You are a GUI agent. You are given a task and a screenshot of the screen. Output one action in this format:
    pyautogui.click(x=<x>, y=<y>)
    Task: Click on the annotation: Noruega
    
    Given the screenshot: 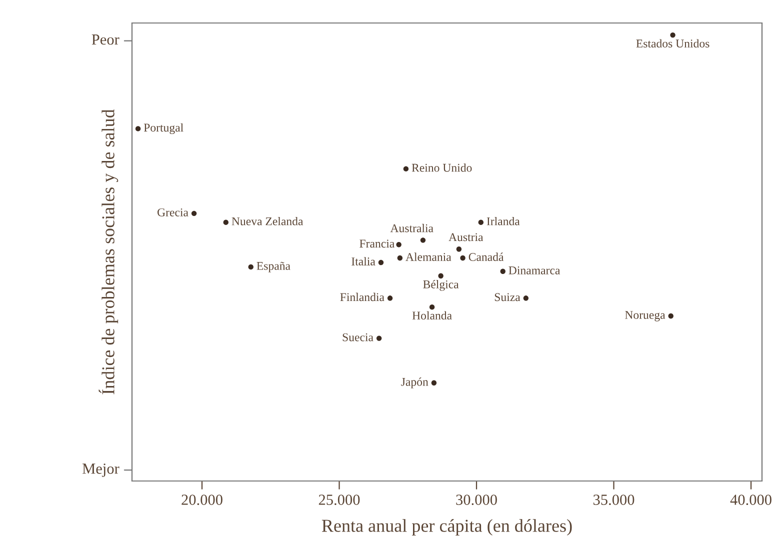 What is the action you would take?
    pyautogui.click(x=645, y=316)
    